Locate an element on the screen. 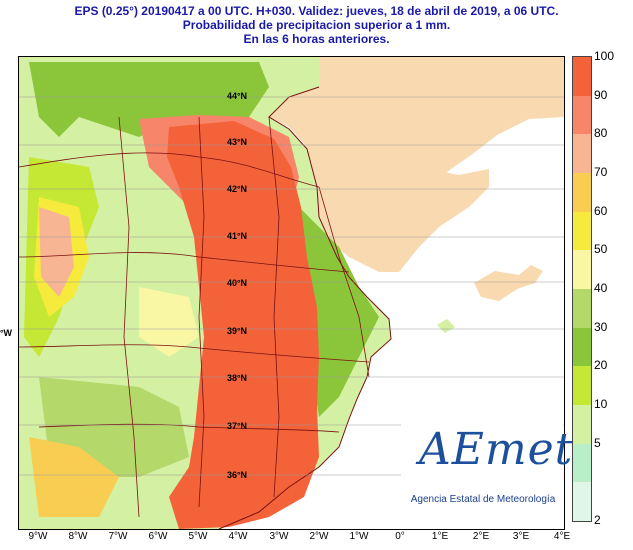 Image resolution: width=633 pixels, height=550 pixels. legend-label: 50 is located at coordinates (601, 249).